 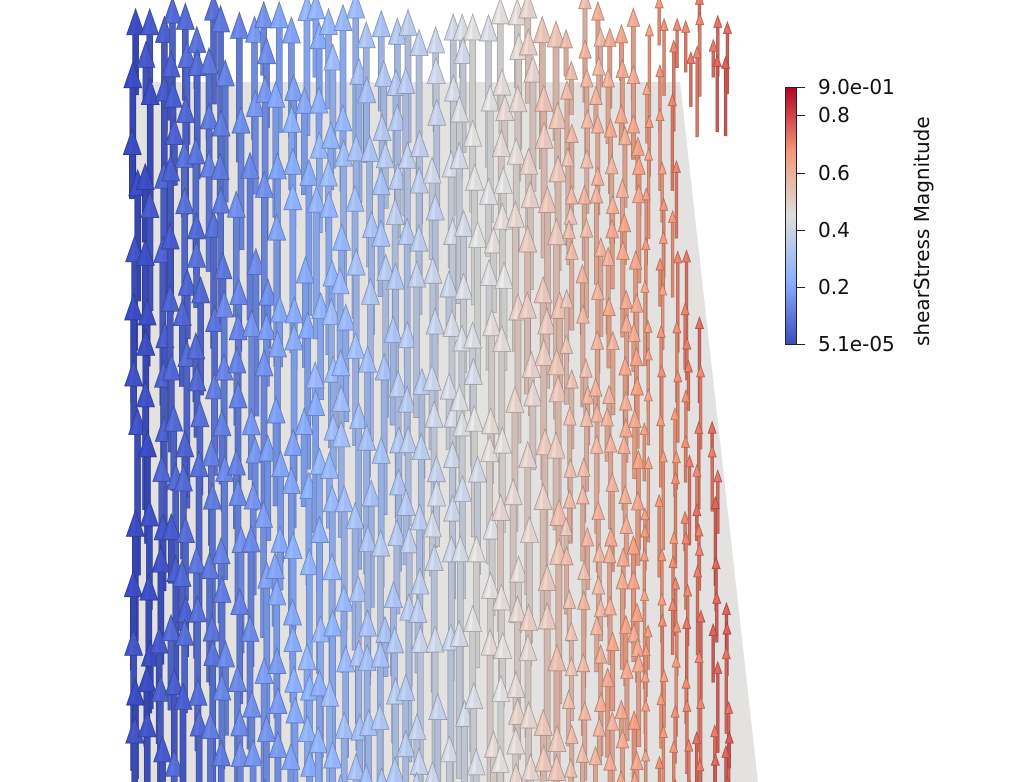 I want to click on colorbar-label-min: 5.1e-05, so click(x=856, y=344).